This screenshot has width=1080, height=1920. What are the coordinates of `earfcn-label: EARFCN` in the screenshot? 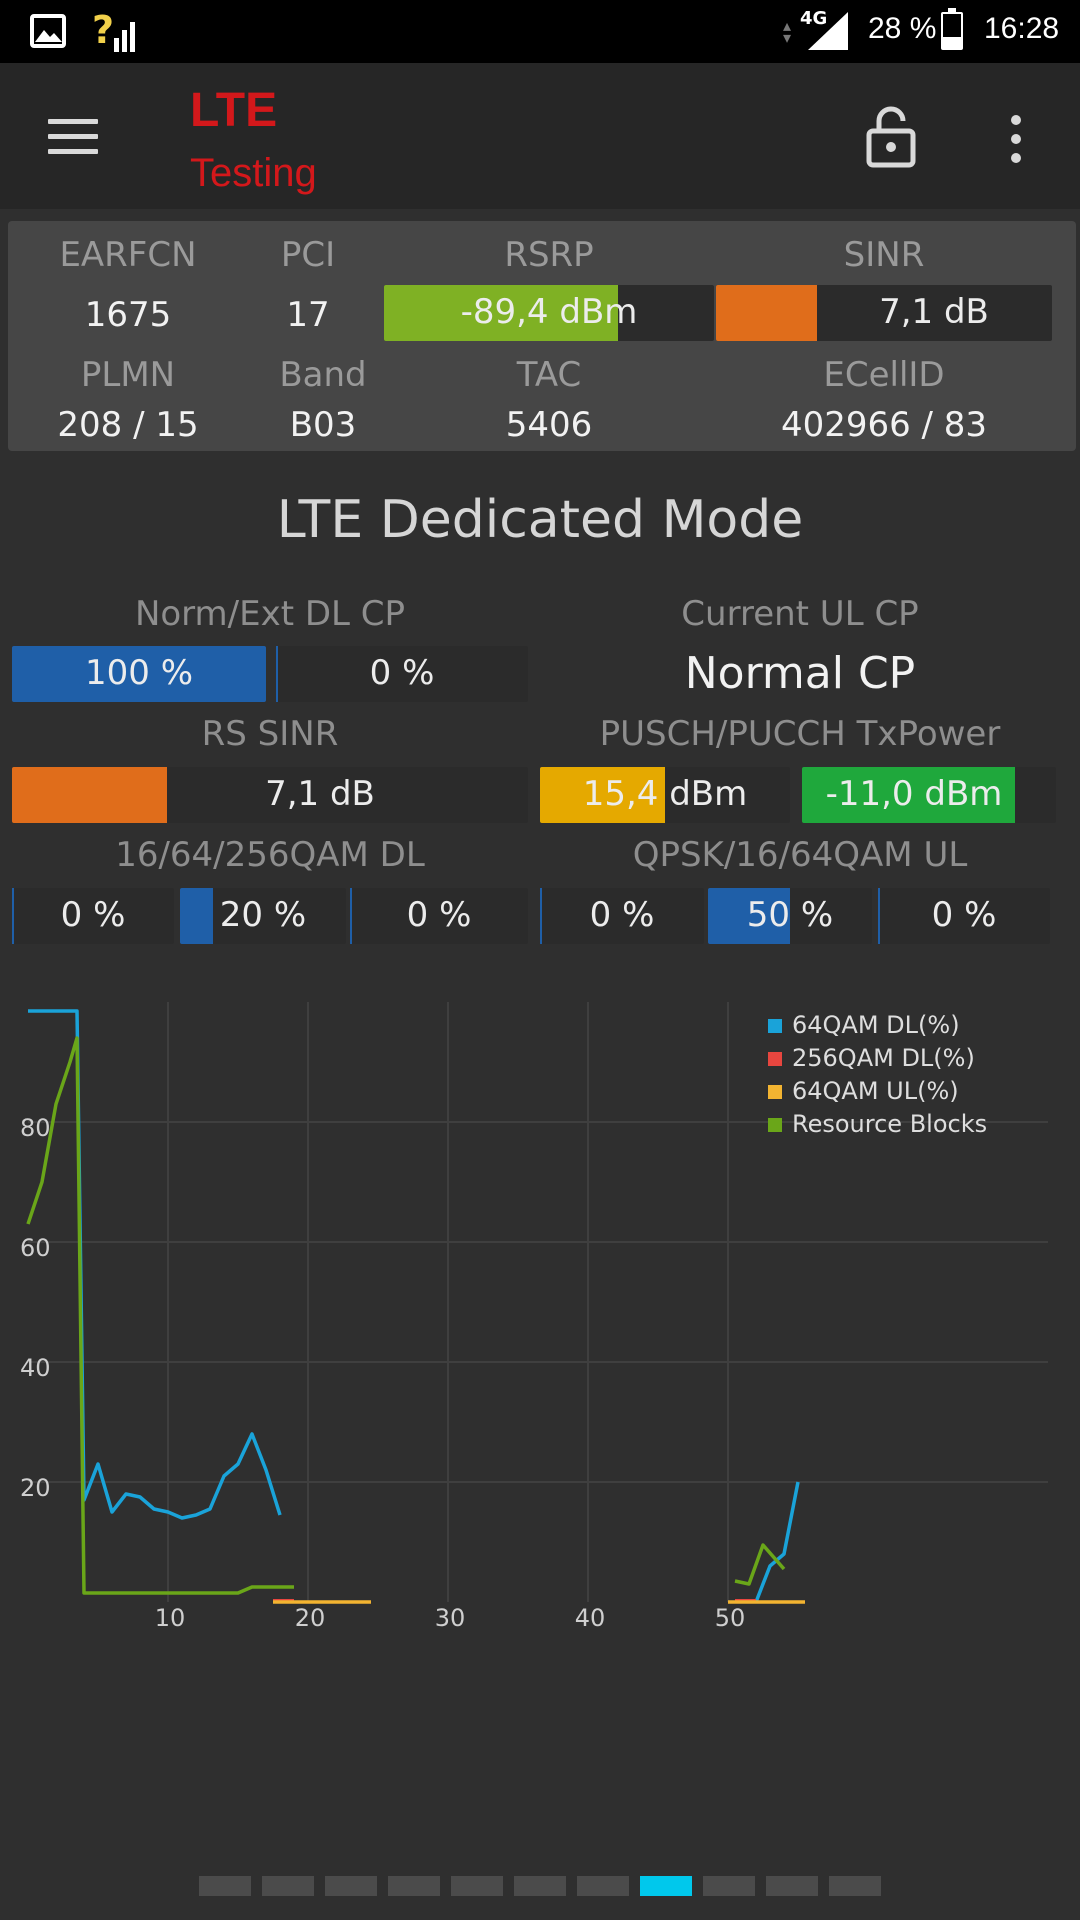 It's located at (128, 255).